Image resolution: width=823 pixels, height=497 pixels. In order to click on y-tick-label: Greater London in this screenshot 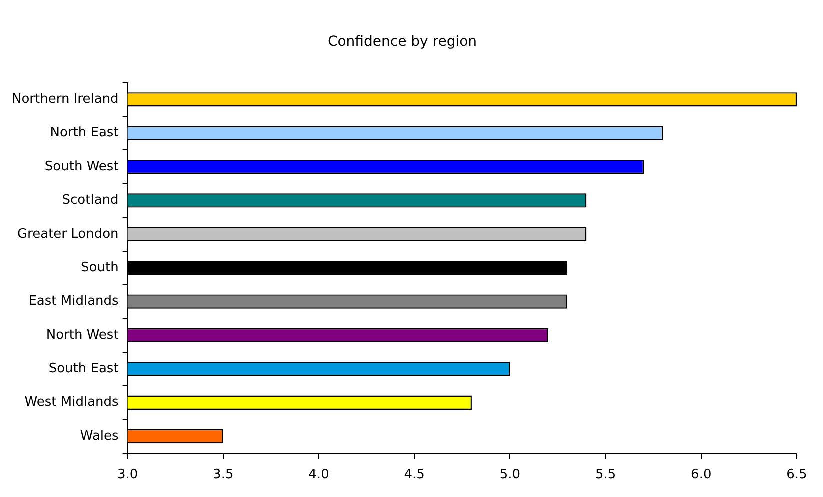, I will do `click(68, 234)`.